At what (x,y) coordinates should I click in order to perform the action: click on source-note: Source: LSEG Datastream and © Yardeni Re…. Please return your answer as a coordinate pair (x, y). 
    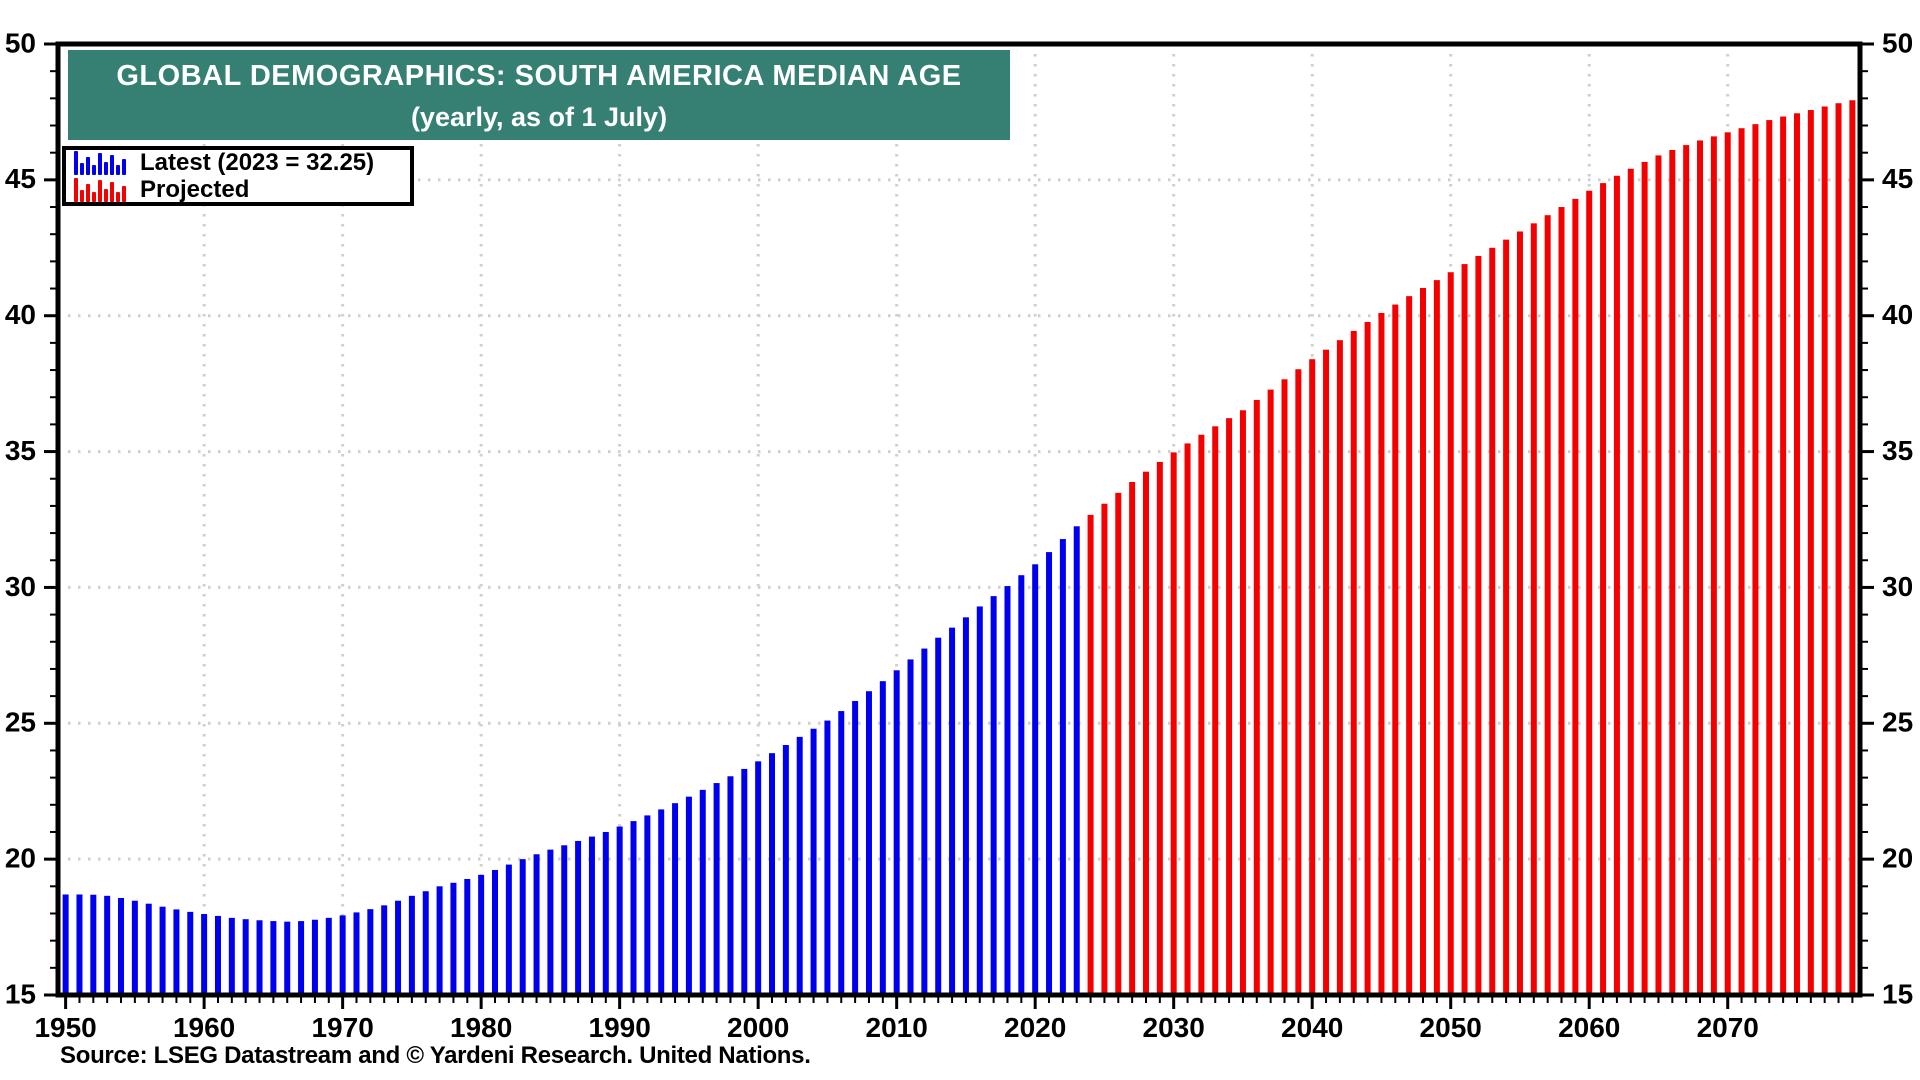
    Looking at the image, I should click on (435, 1055).